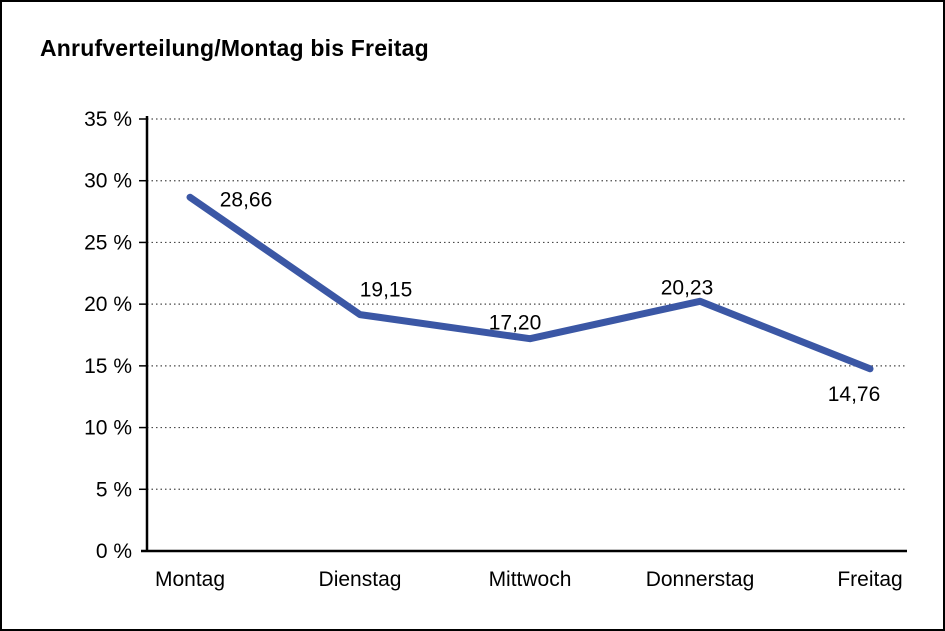 The height and width of the screenshot is (631, 945). What do you see at coordinates (108, 428) in the screenshot?
I see `y-tick-label: 10 %` at bounding box center [108, 428].